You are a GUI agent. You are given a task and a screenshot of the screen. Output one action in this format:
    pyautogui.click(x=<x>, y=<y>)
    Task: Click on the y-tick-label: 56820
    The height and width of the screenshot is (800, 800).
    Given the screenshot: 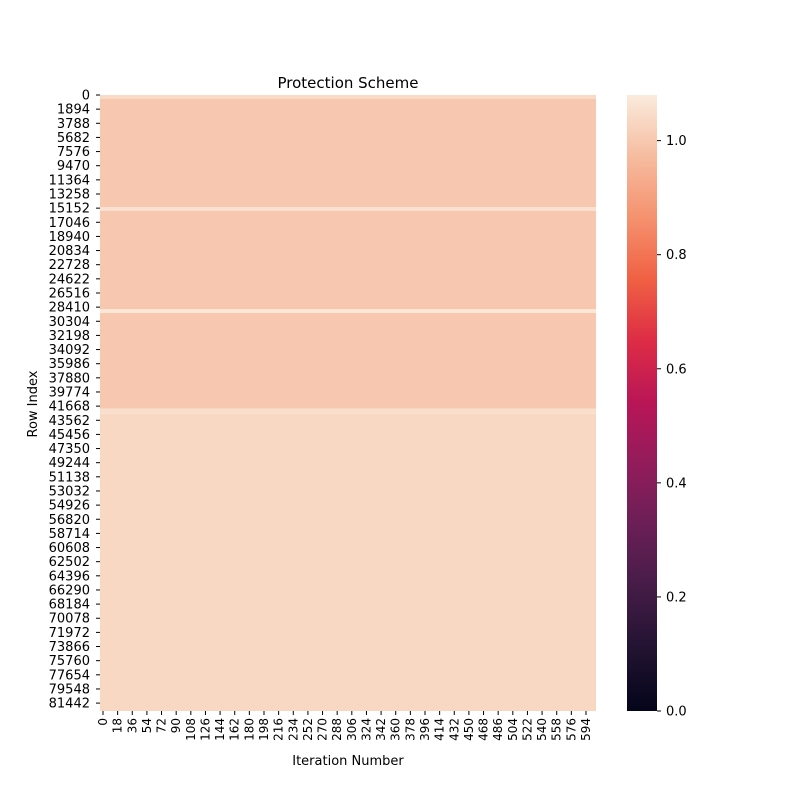 What is the action you would take?
    pyautogui.click(x=69, y=520)
    